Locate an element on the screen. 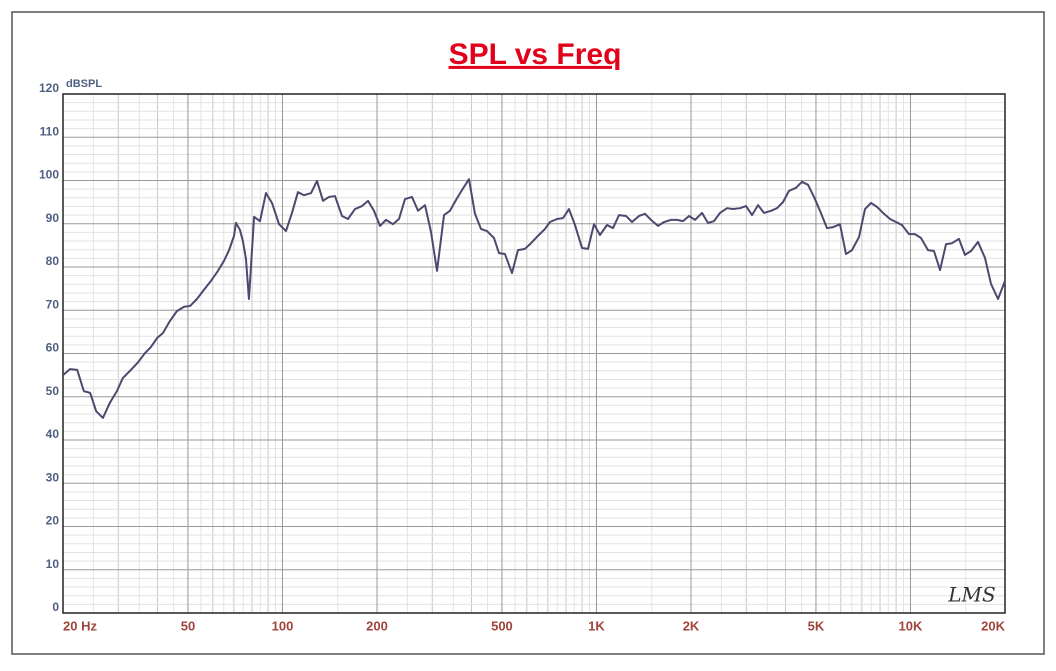 The width and height of the screenshot is (1056, 671). y-tick-label: 50 is located at coordinates (53, 391).